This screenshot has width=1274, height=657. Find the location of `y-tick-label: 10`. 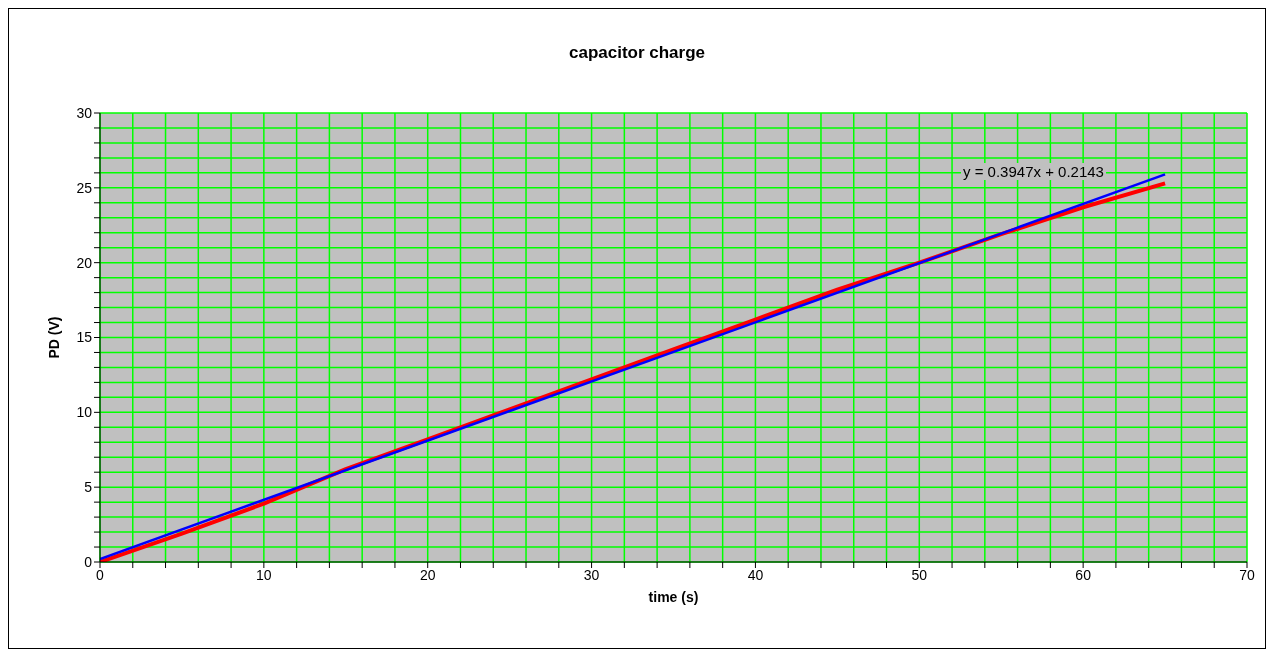

y-tick-label: 10 is located at coordinates (84, 412).